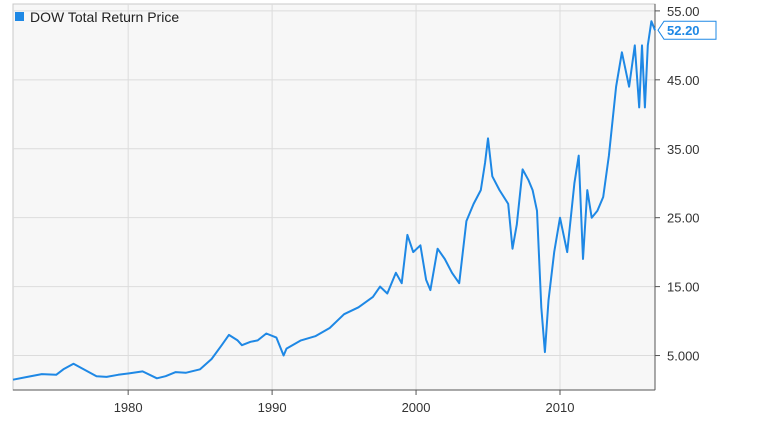 This screenshot has height=437, width=764. Describe the element at coordinates (560, 407) in the screenshot. I see `x-tick-label: 2010` at that location.